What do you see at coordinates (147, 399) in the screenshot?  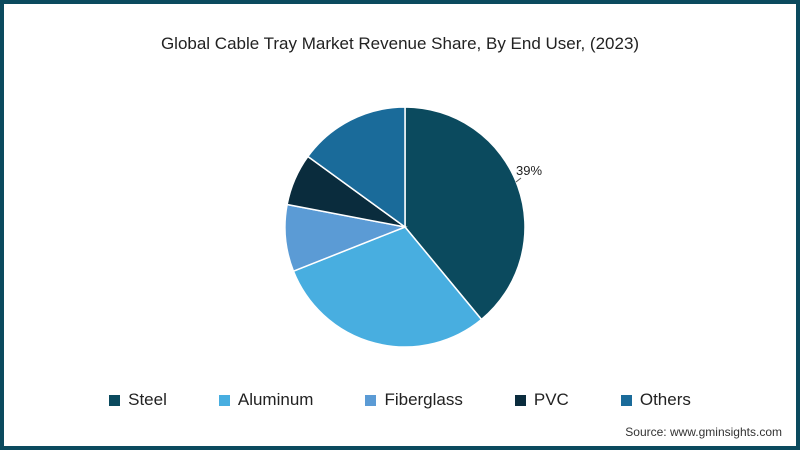 I see `legend-label: Steel` at bounding box center [147, 399].